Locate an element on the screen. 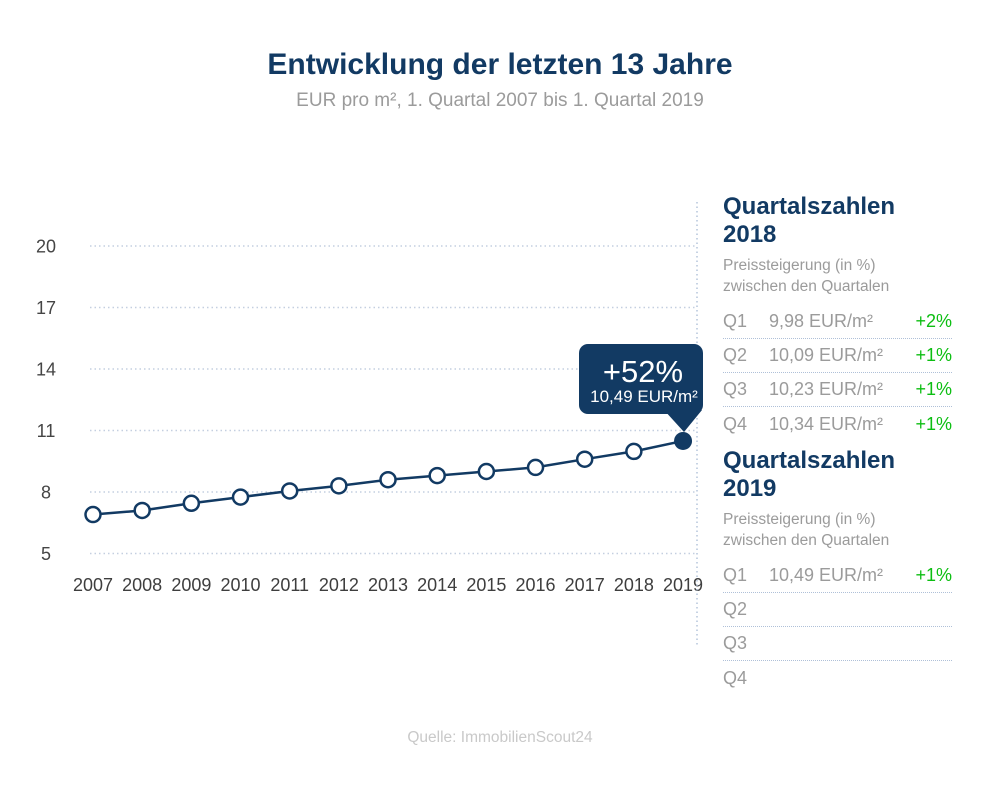 Image resolution: width=1000 pixels, height=800 pixels. quarter-value: 10,49 EUR/m² is located at coordinates (826, 575).